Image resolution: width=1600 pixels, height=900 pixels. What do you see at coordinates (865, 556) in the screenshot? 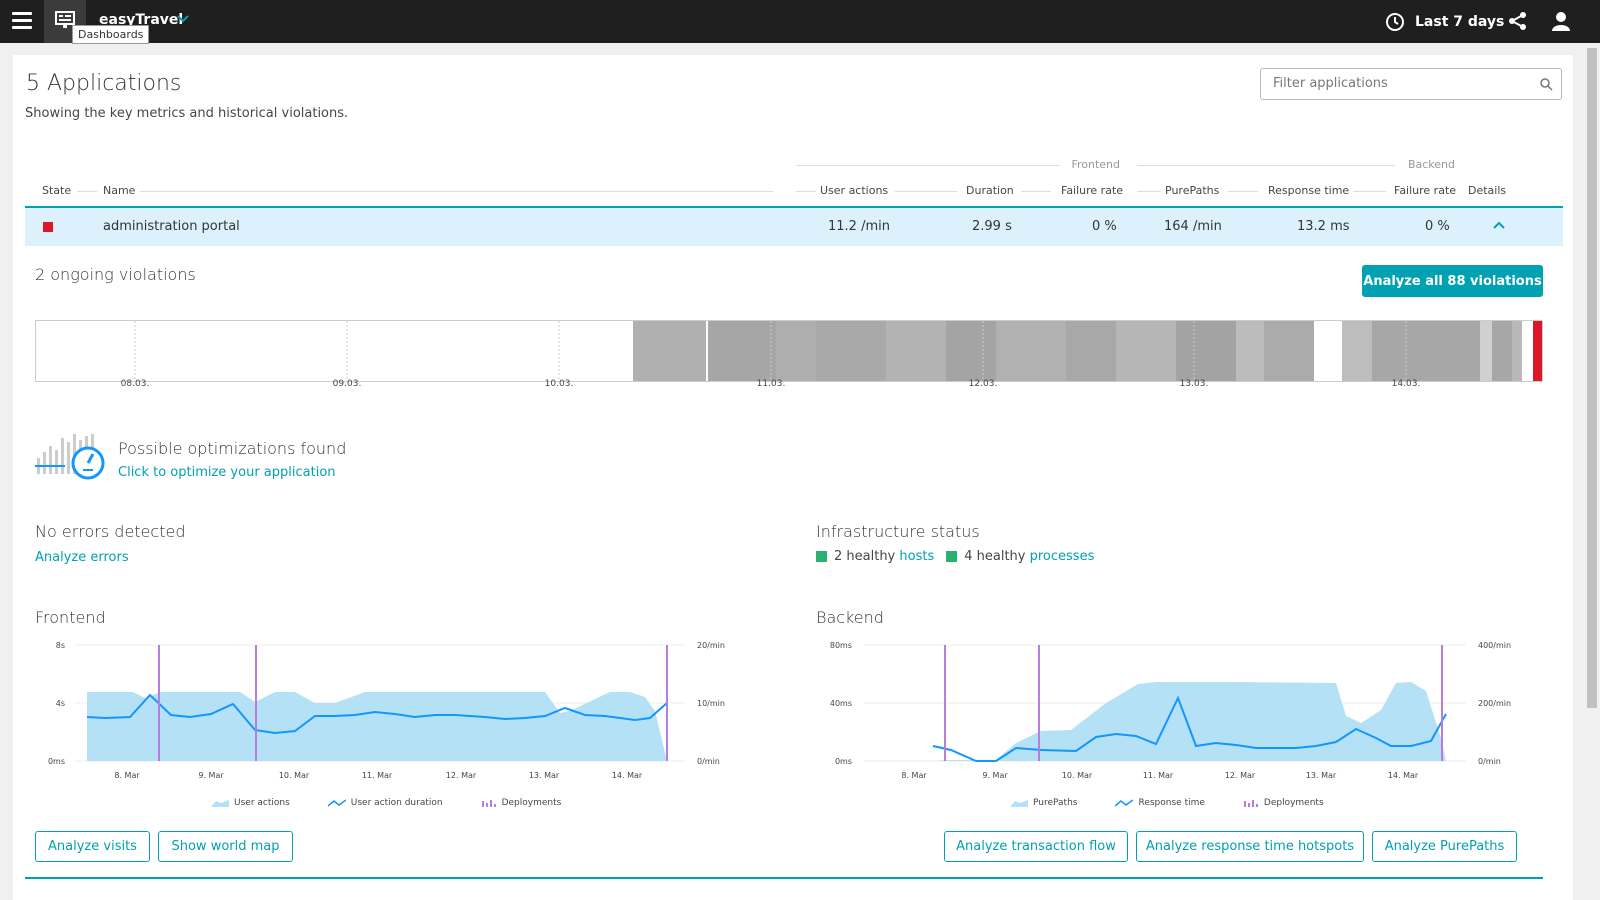
I see `hosts-count: 2 healthy` at bounding box center [865, 556].